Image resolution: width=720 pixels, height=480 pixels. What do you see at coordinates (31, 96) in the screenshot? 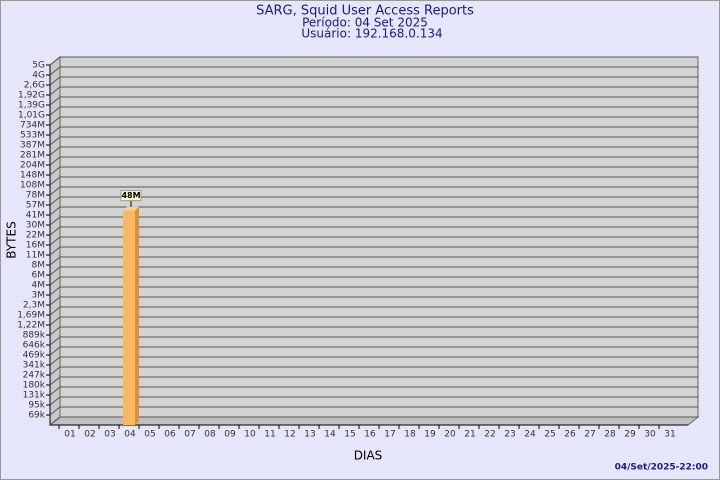
I see `y-tick-label: 1,92G` at bounding box center [31, 96].